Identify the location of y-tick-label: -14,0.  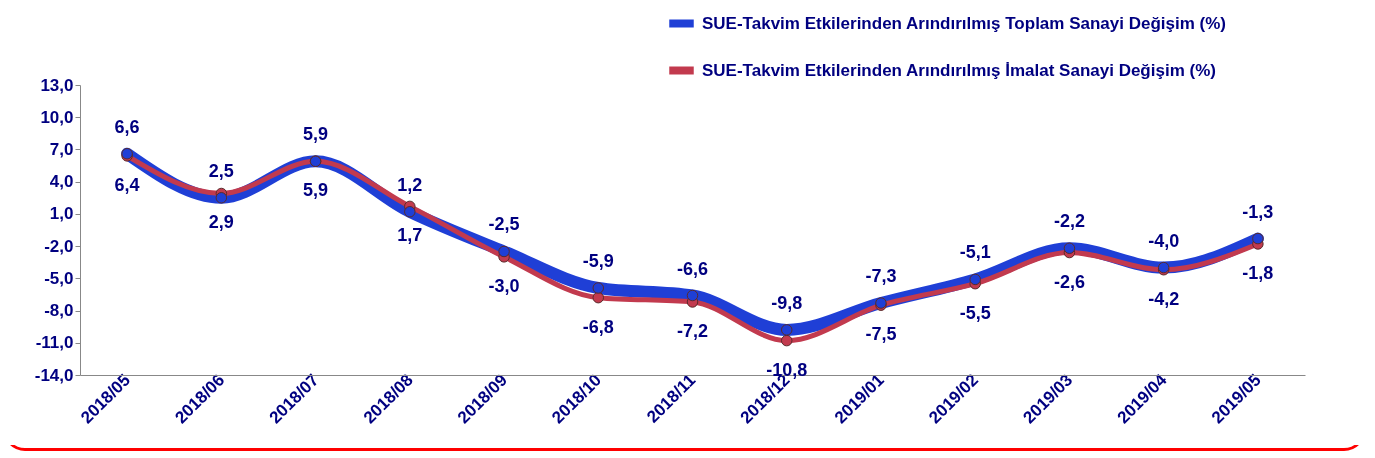
(54, 375).